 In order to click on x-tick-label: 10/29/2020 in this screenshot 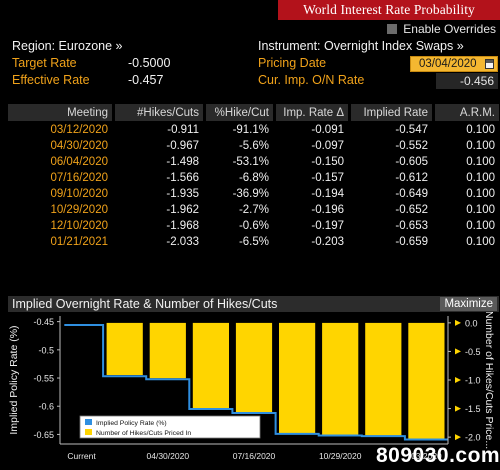, I will do `click(340, 456)`.